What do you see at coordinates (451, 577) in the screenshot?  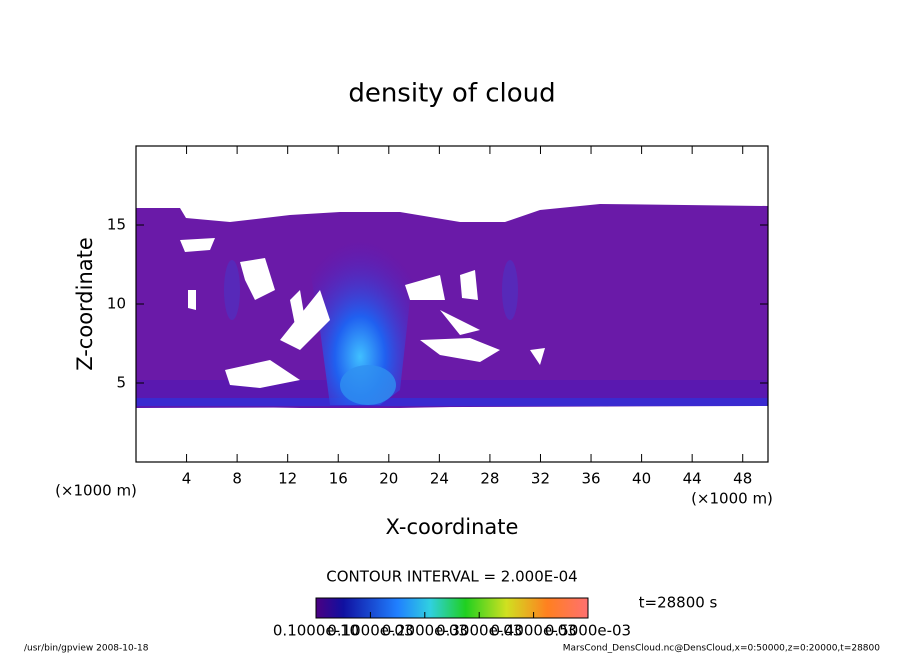 I see `contour-interval: CONTOUR INTERVAL = 2.000E-04` at bounding box center [451, 577].